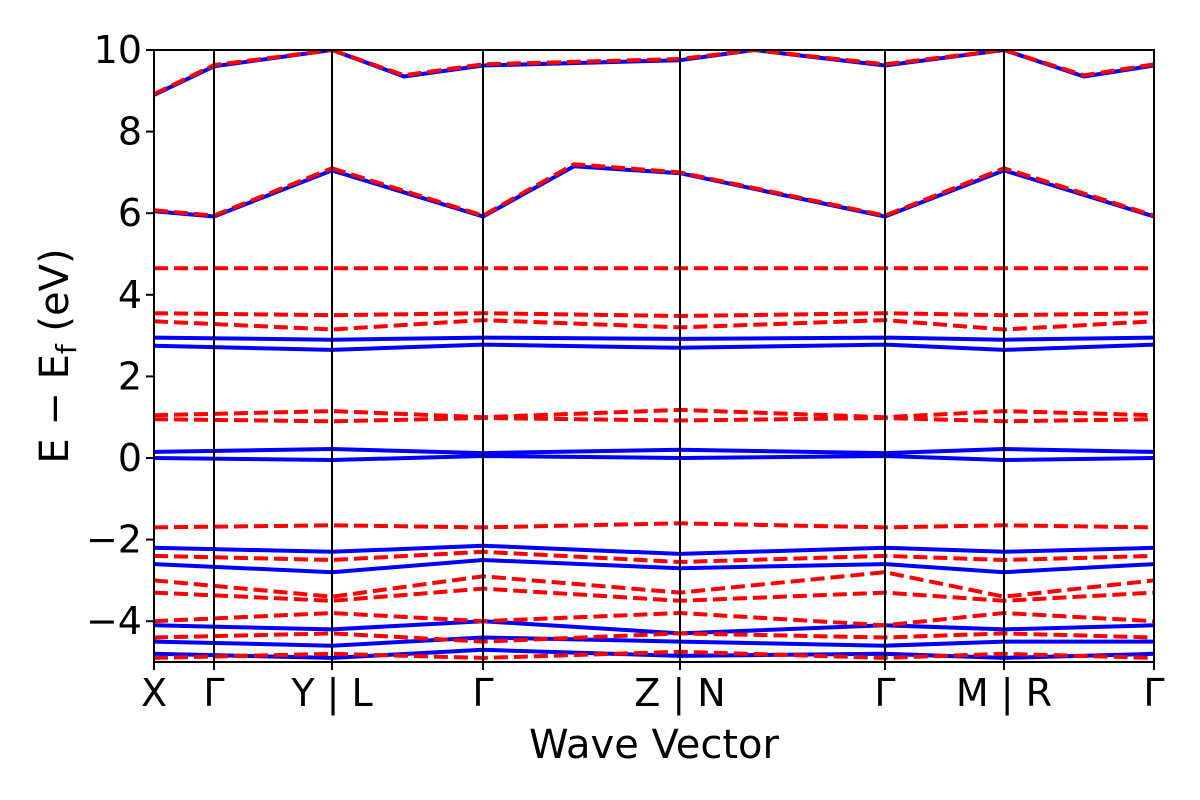 The height and width of the screenshot is (800, 1200). I want to click on y-tick-label: 2, so click(130, 376).